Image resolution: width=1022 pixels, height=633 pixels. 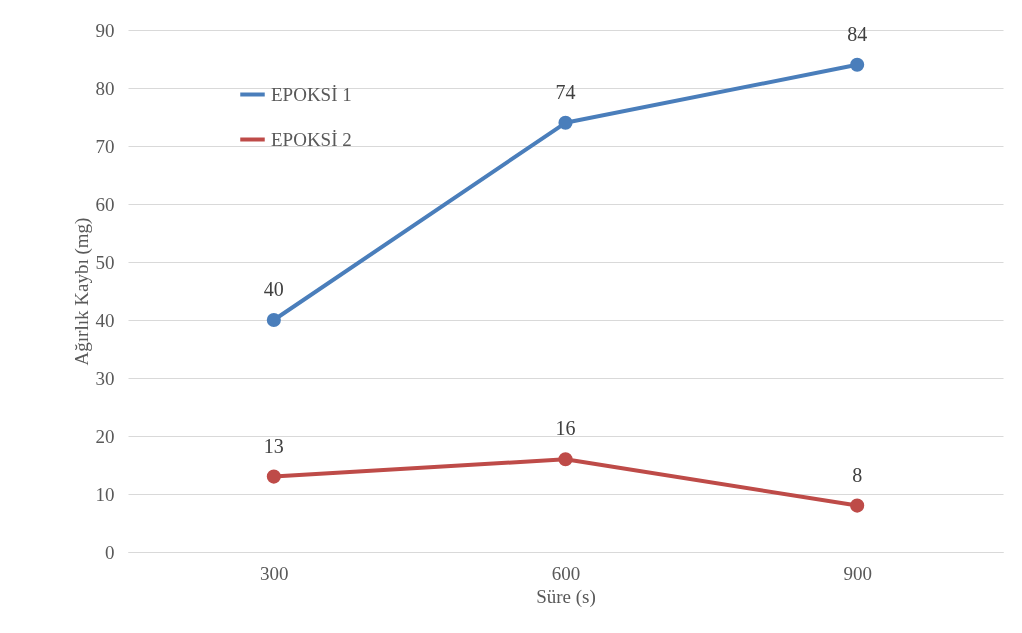 I want to click on y-tick-label: 40, so click(x=105, y=320).